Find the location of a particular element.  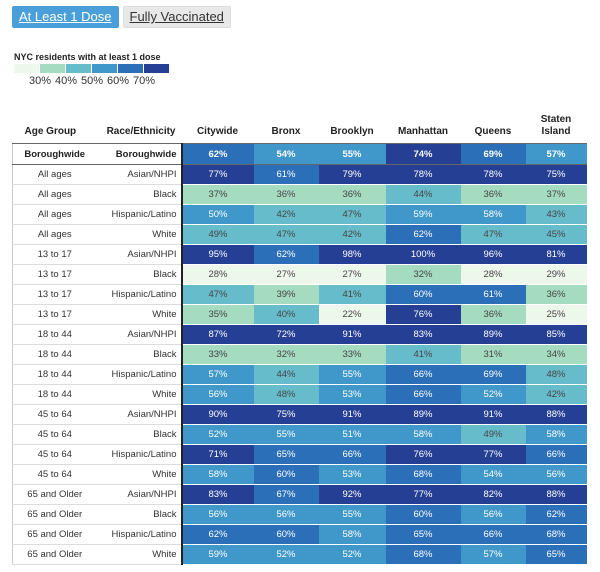

value-cell-staten-island: 34% is located at coordinates (556, 354).